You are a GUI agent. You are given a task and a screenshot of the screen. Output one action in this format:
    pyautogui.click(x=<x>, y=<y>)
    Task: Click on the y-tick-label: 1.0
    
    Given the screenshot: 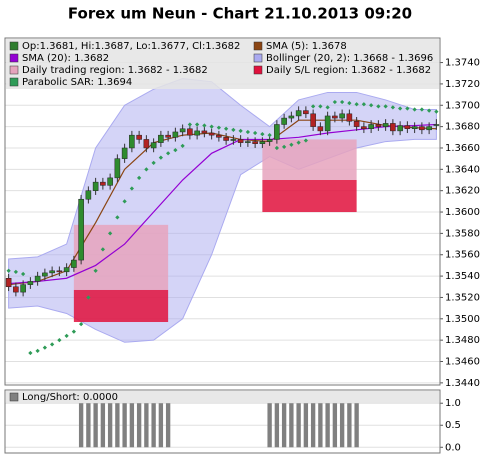 What is the action you would take?
    pyautogui.click(x=453, y=403)
    